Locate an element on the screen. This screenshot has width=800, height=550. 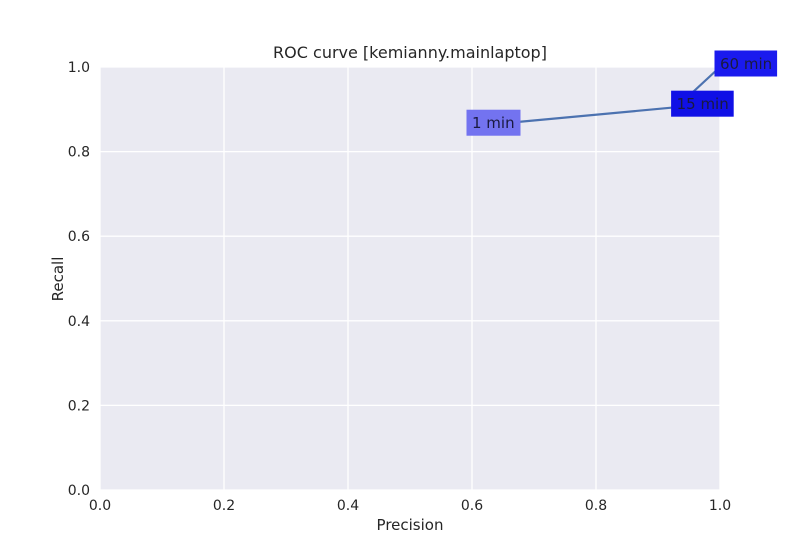
y-tick-label: 0.2 is located at coordinates (79, 406).